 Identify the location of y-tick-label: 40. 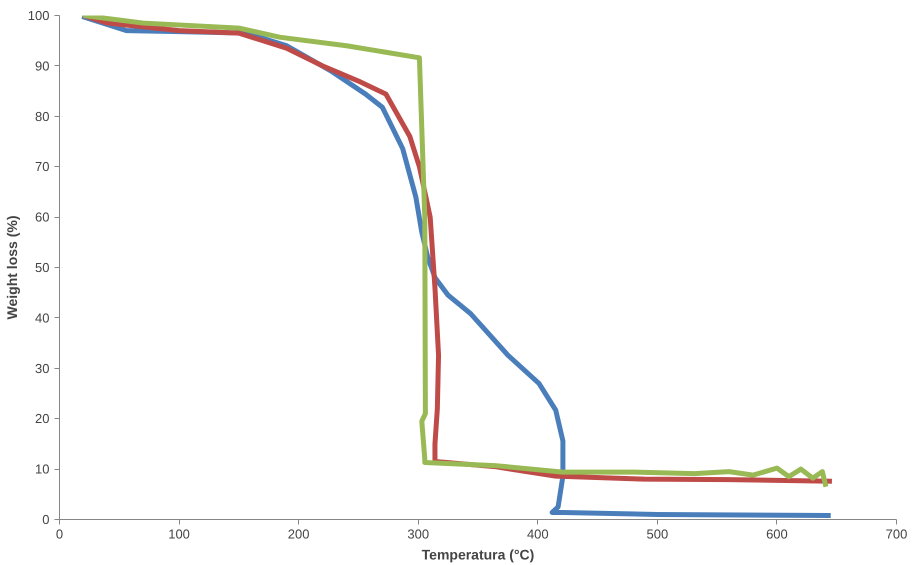
(42, 318).